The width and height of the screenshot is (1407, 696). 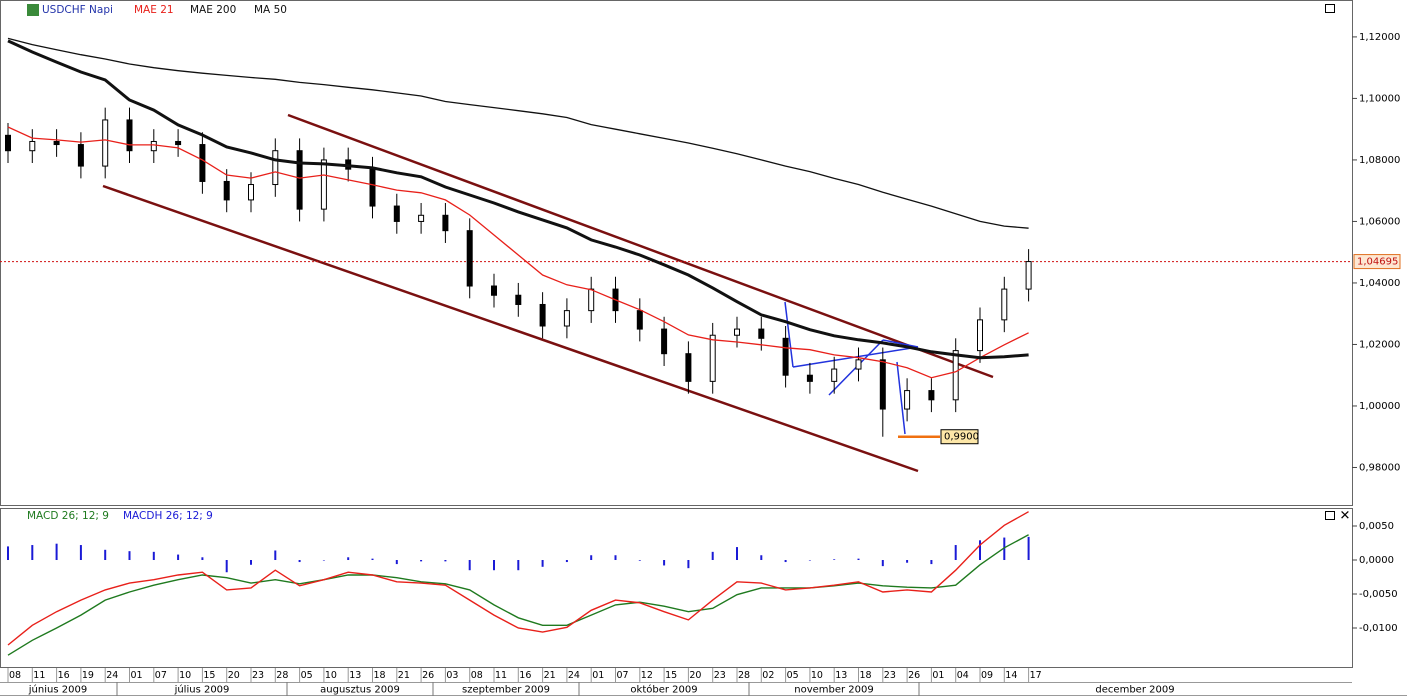 I want to click on x-tick-label: 03, so click(x=452, y=675).